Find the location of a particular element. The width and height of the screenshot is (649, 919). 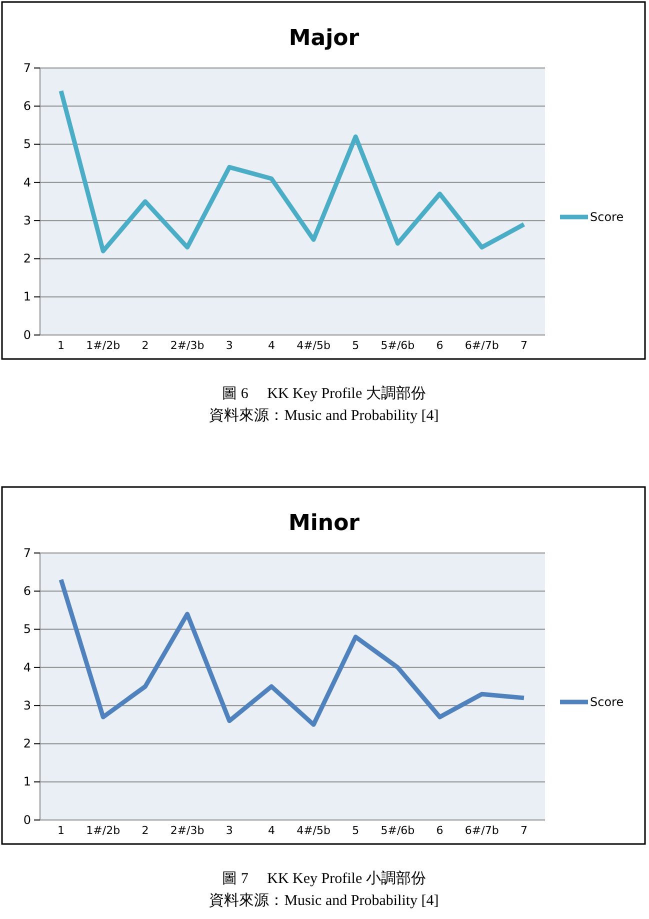

chart-title: Minor is located at coordinates (324, 523).